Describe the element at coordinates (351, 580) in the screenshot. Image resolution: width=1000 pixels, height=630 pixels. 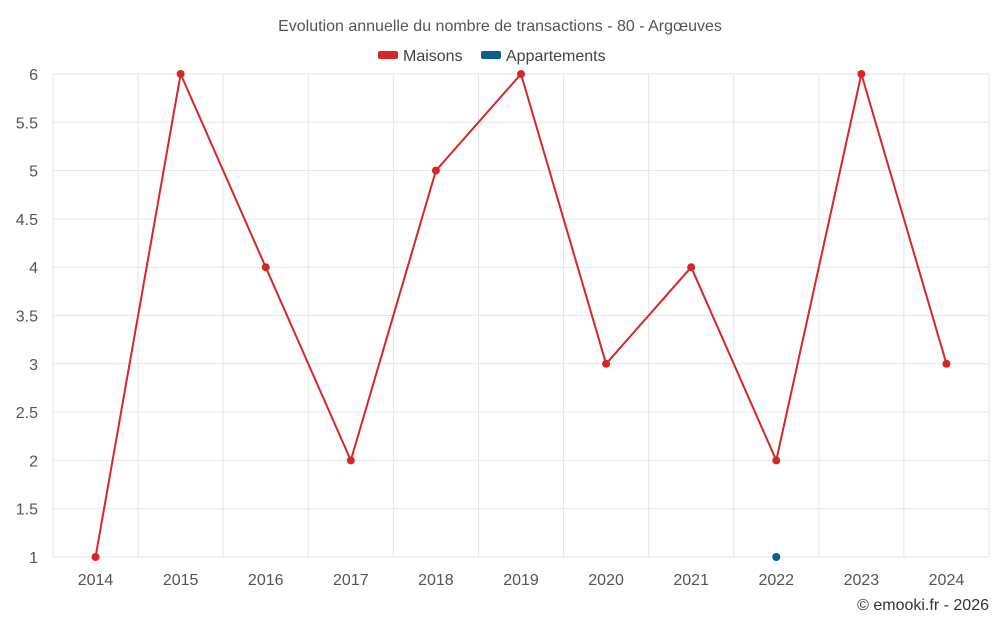
I see `x-tick-label: 2017` at that location.